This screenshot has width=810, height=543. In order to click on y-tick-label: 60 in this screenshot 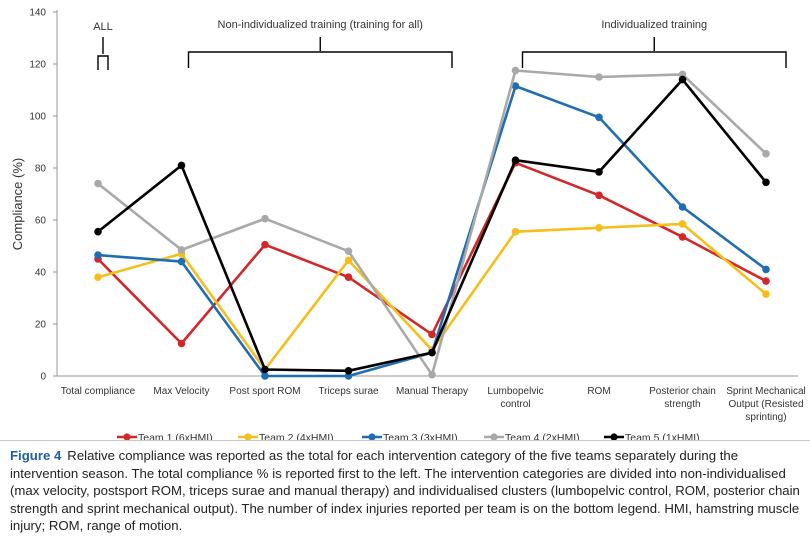, I will do `click(41, 221)`.